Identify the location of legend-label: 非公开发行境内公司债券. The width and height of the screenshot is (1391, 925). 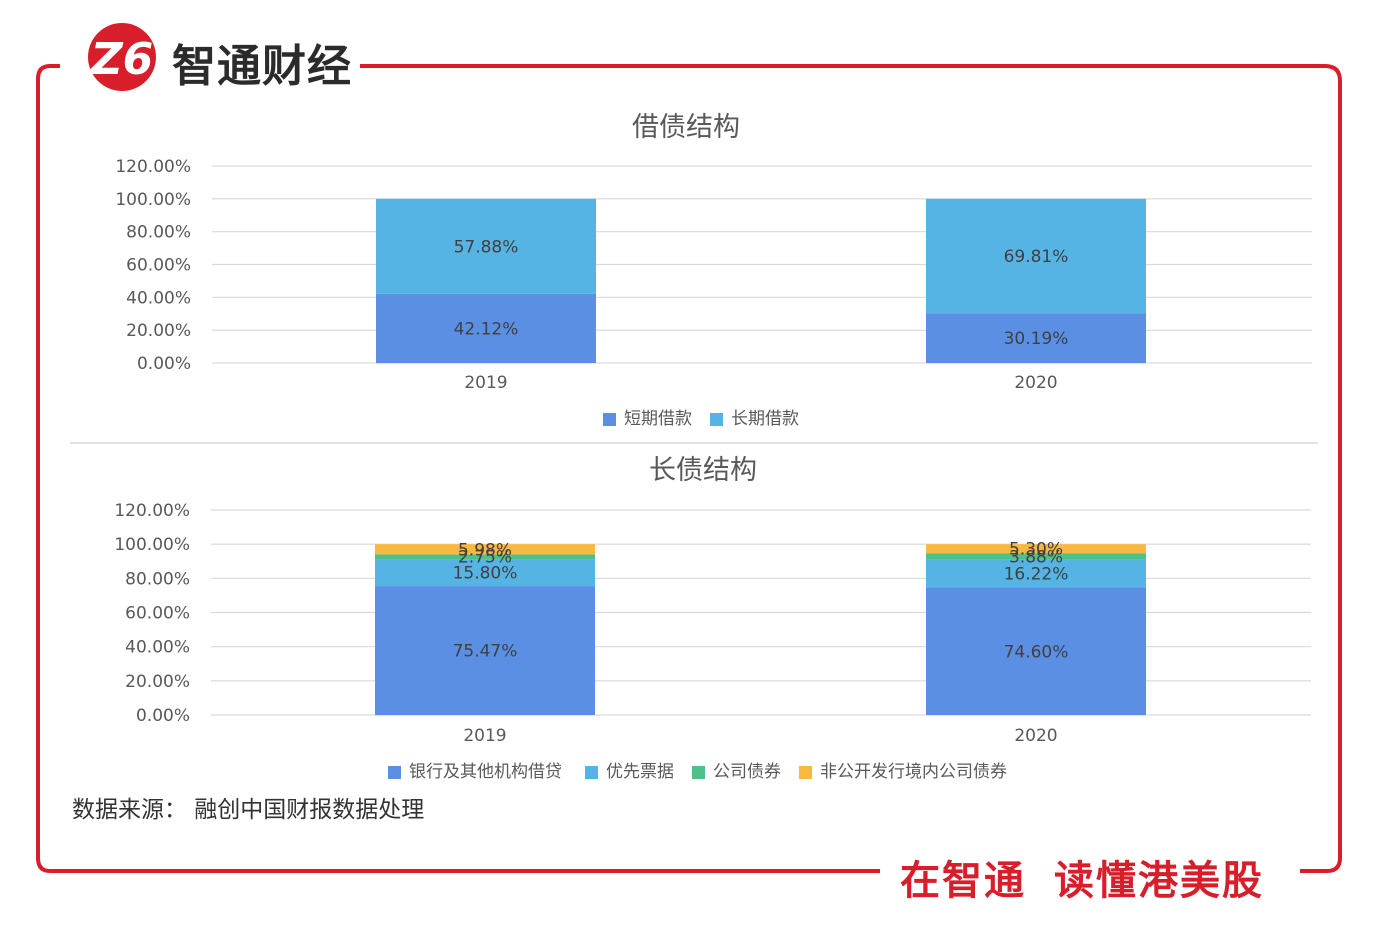
(913, 772).